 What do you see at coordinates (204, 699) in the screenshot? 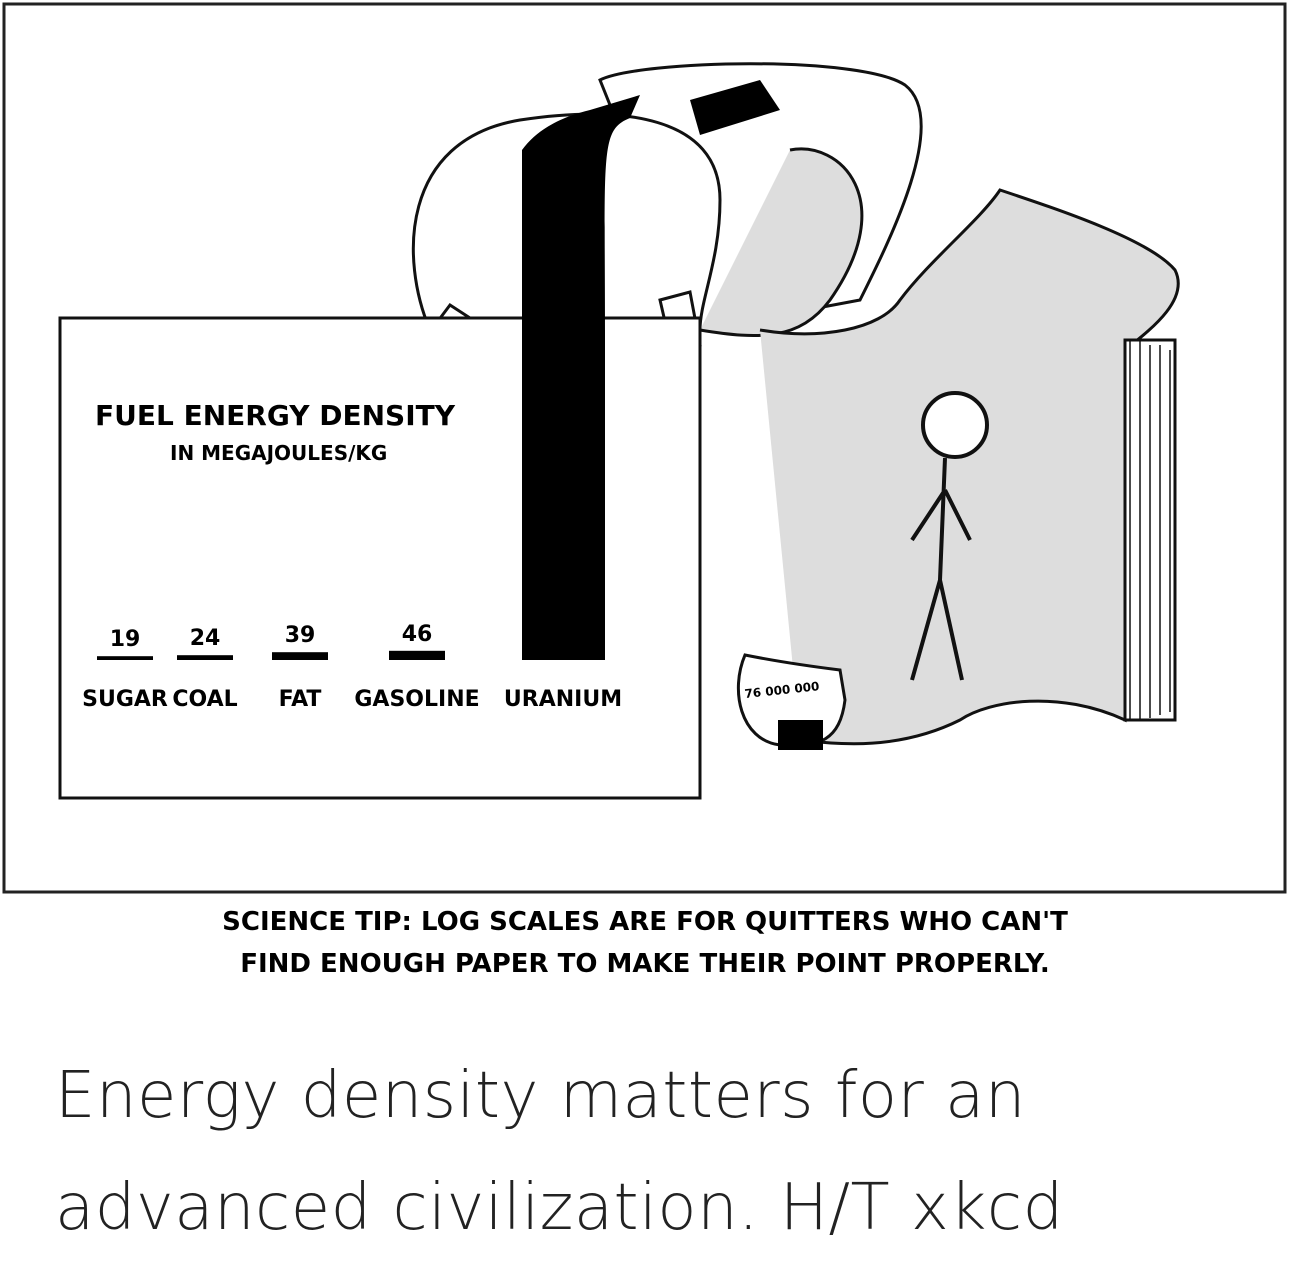
I see `category-label-coal: COAL` at bounding box center [204, 699].